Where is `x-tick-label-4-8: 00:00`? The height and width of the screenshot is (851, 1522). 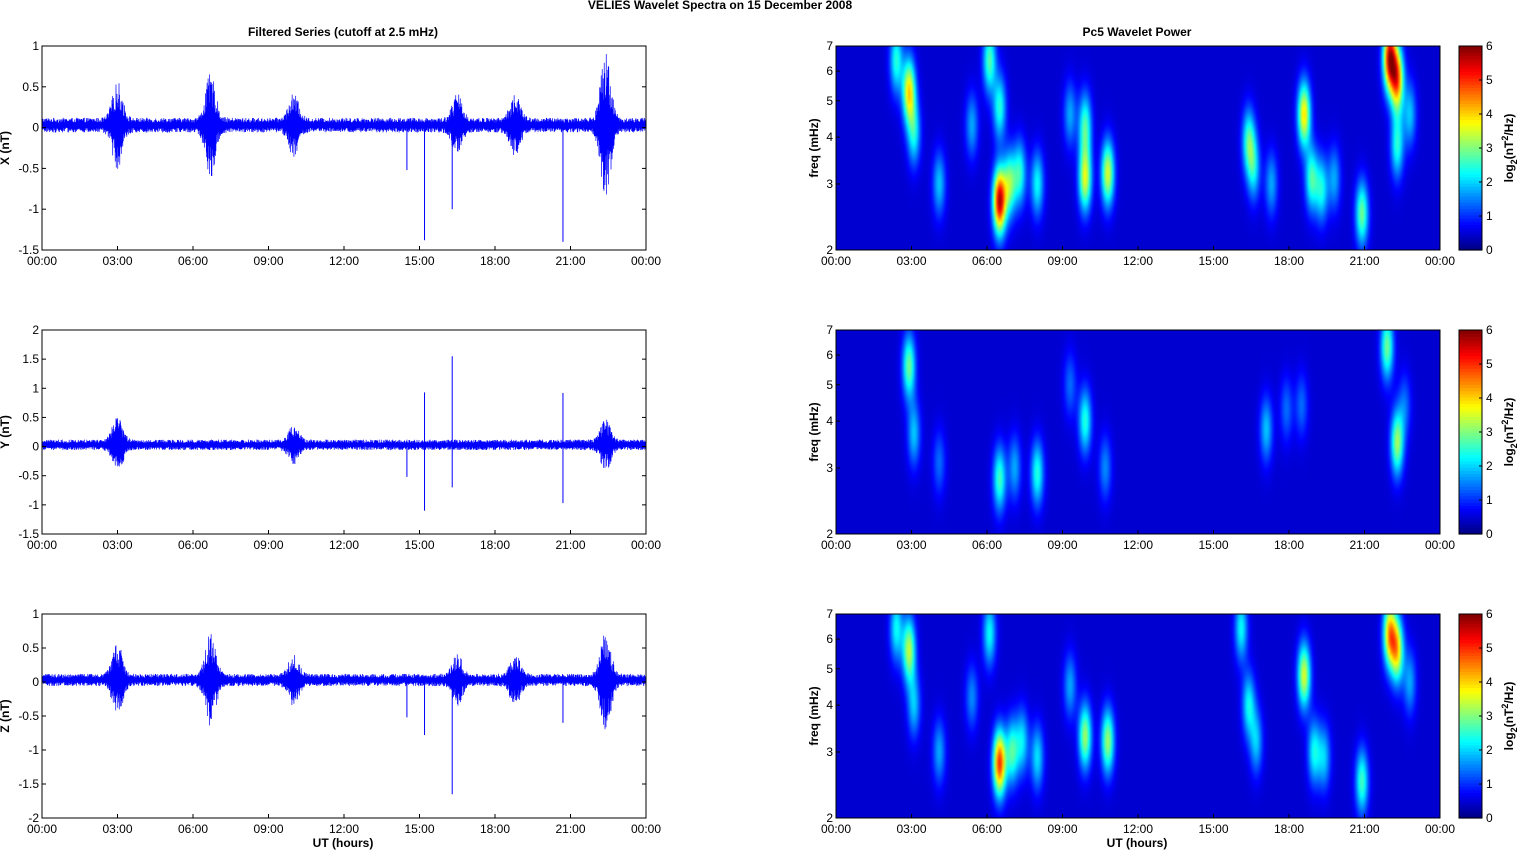 x-tick-label-4-8: 00:00 is located at coordinates (1440, 545).